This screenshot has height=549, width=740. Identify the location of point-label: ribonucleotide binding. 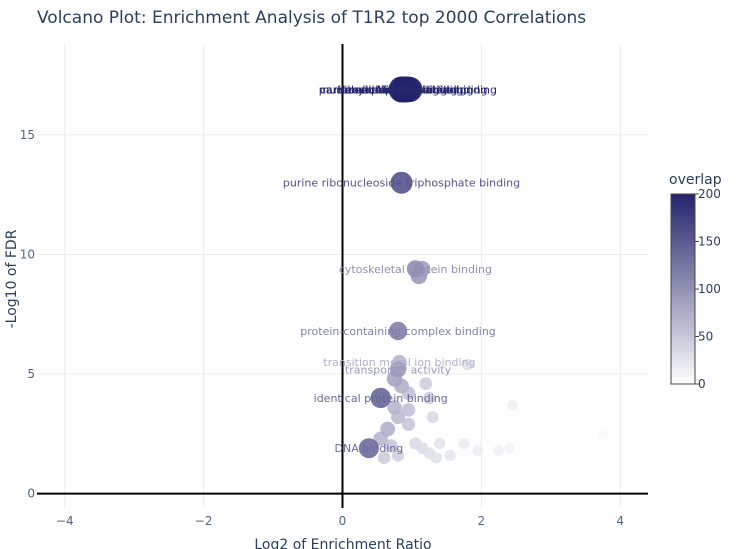
(401, 89).